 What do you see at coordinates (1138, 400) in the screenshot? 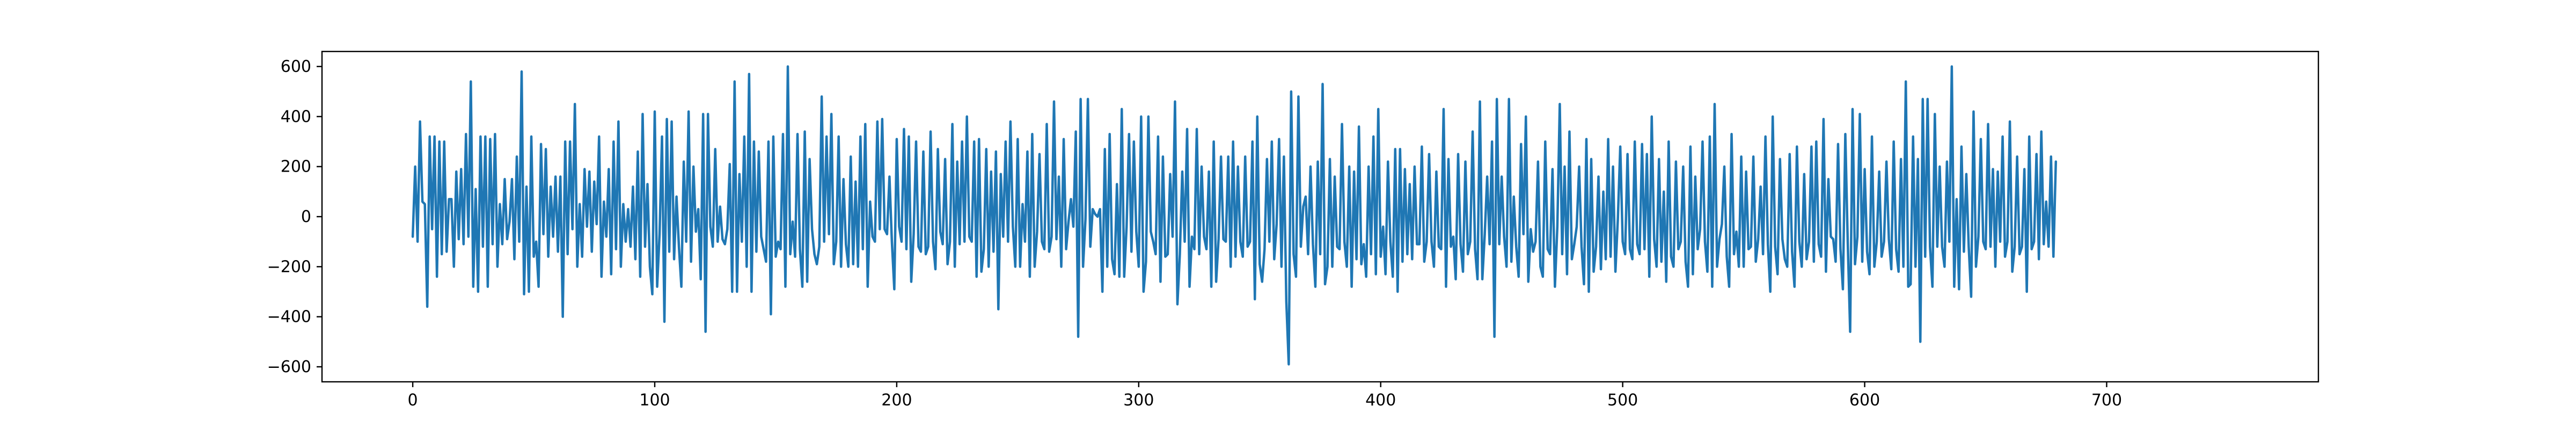
I see `x-tick-label: 300` at bounding box center [1138, 400].